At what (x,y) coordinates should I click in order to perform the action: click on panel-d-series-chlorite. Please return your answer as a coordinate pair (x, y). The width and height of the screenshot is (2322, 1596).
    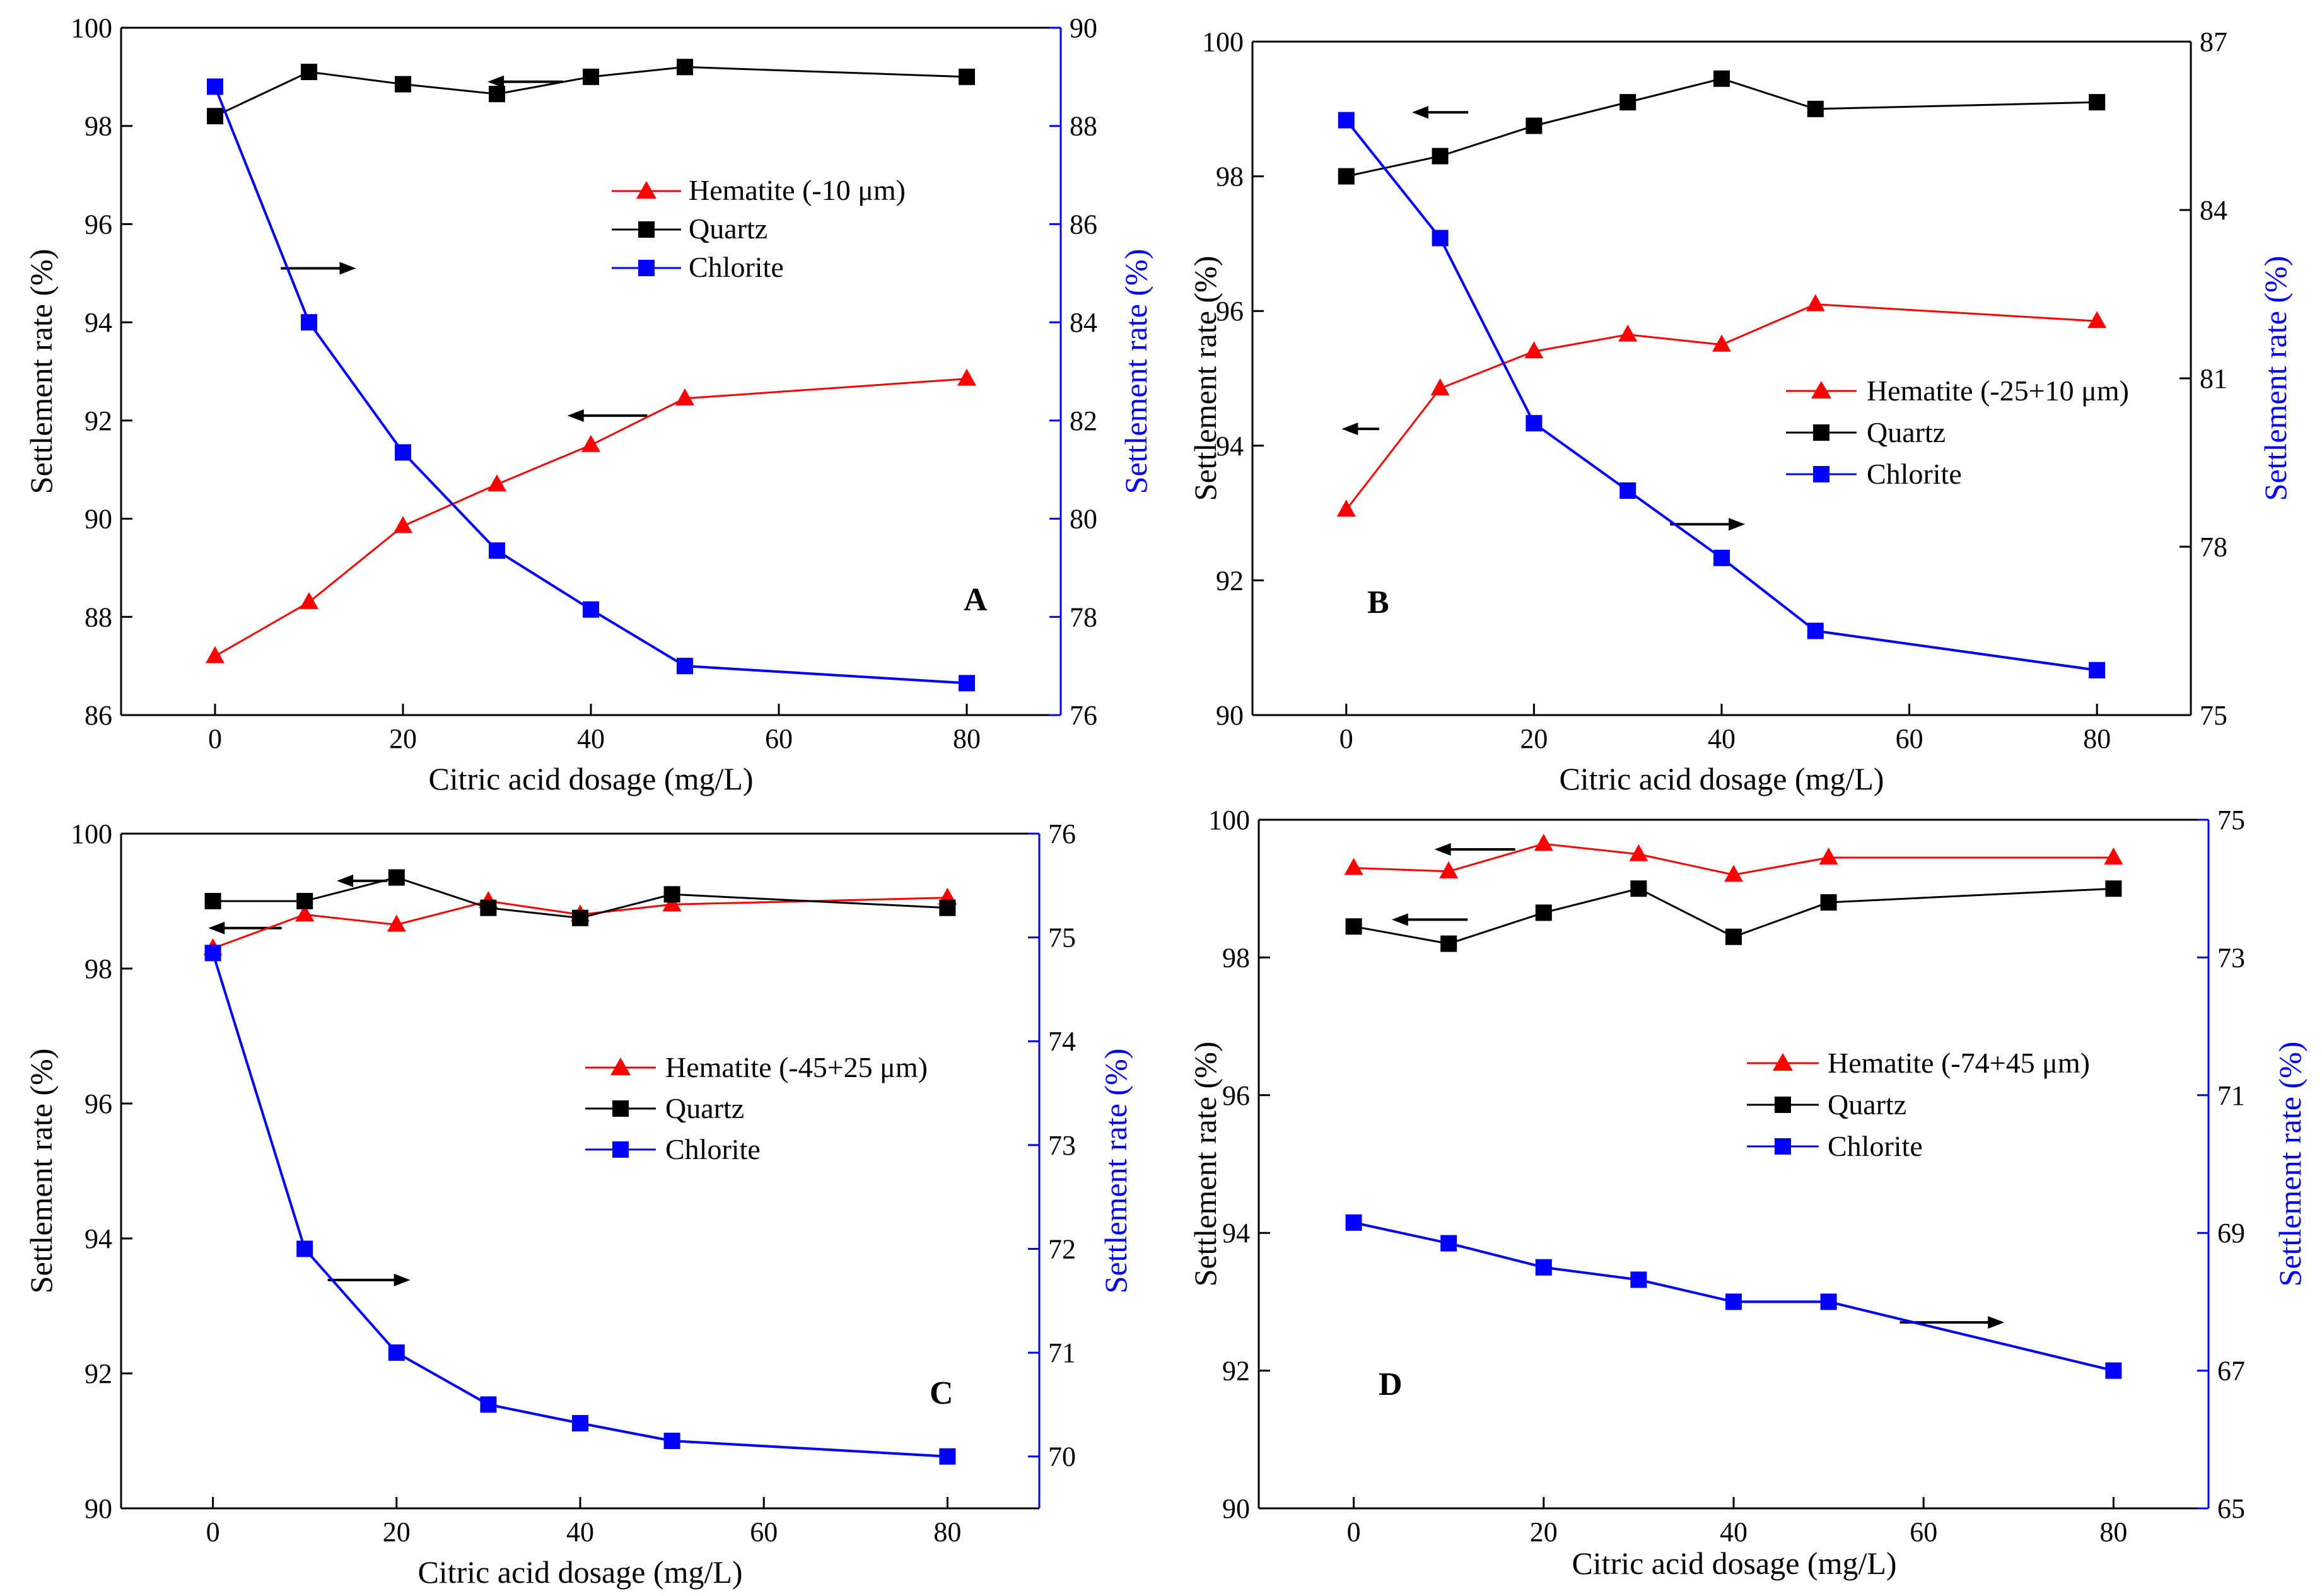
    Looking at the image, I should click on (1733, 1297).